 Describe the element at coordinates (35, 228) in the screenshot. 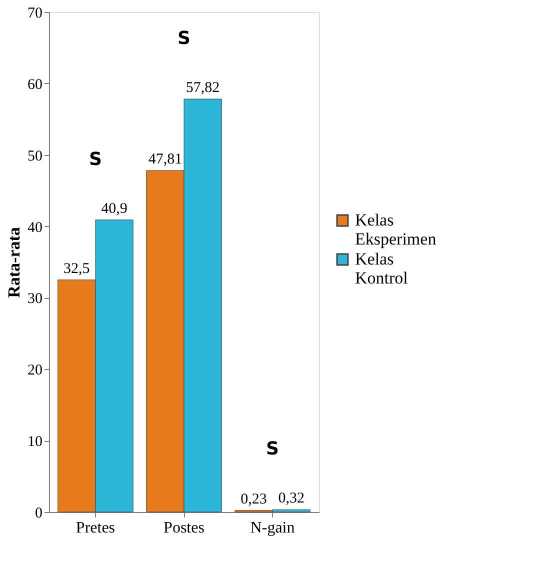

I see `y-tick-label: 40` at that location.